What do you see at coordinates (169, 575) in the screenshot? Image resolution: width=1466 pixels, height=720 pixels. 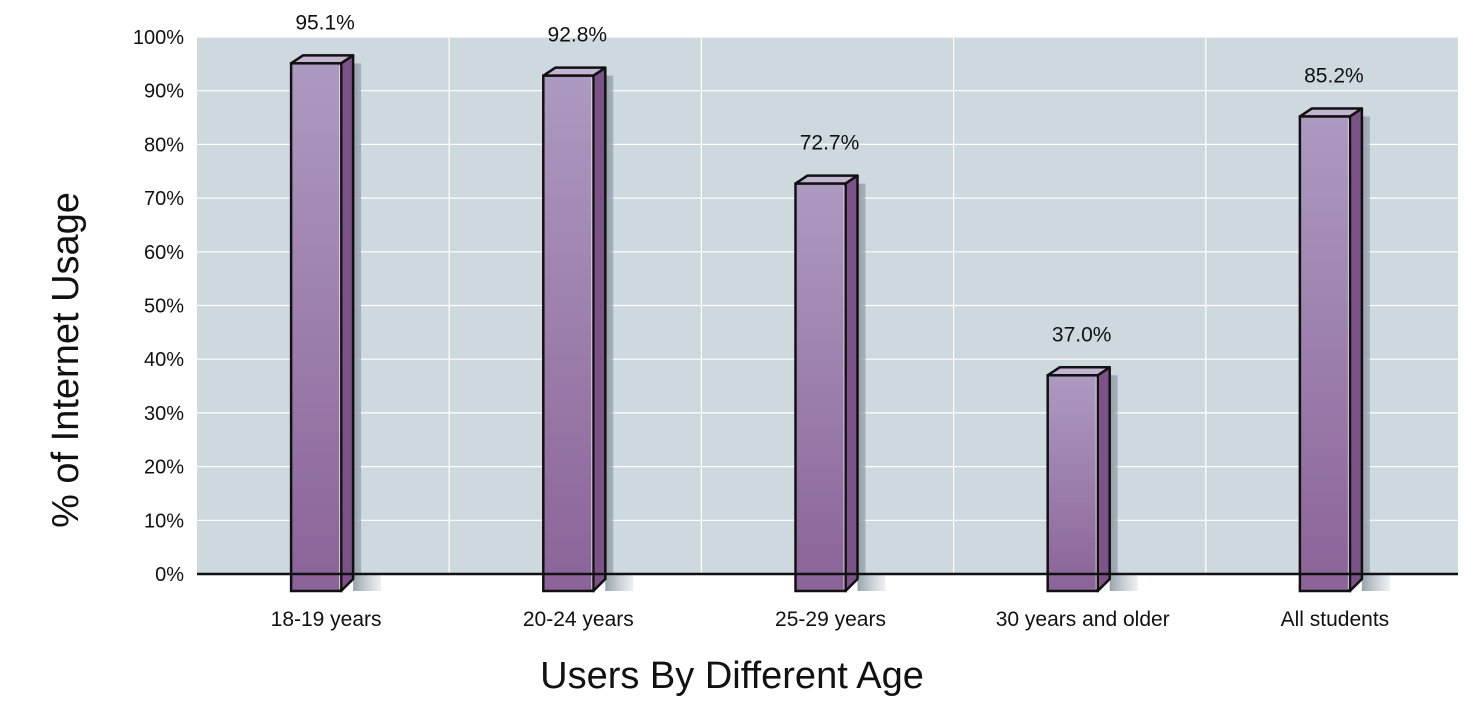 I see `y-tick-label: 0%` at bounding box center [169, 575].